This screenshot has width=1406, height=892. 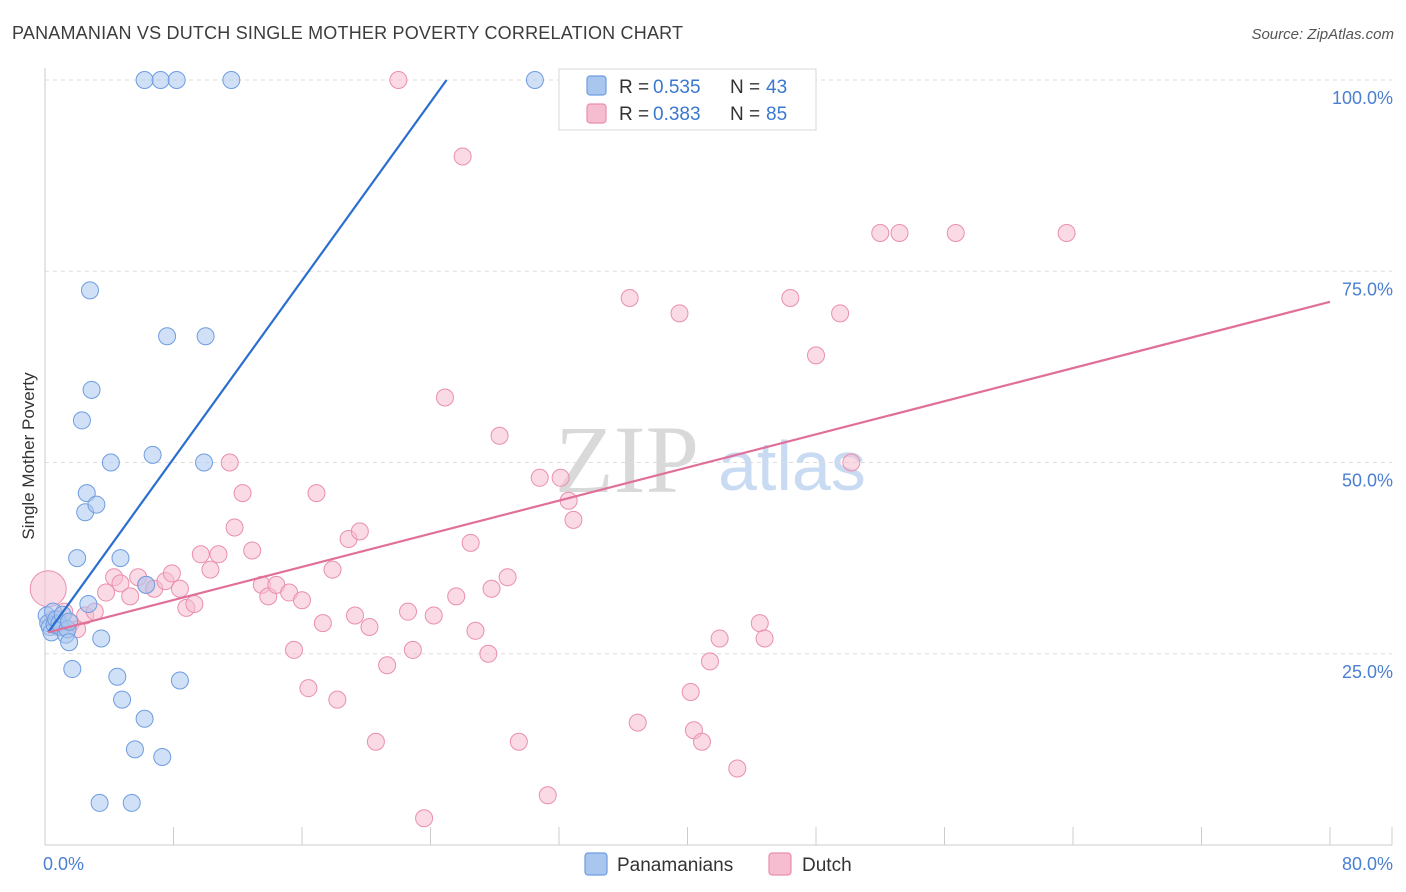 I want to click on legend-n-label-dutch: N =, so click(x=745, y=114).